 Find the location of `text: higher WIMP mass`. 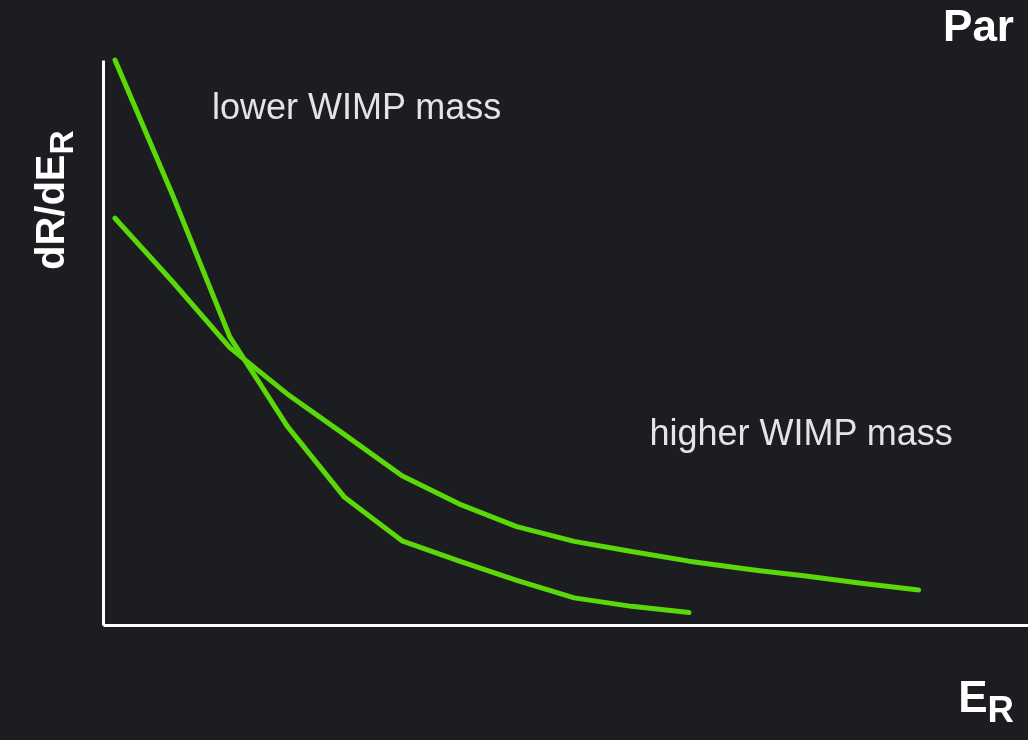

text: higher WIMP mass is located at coordinates (801, 433).